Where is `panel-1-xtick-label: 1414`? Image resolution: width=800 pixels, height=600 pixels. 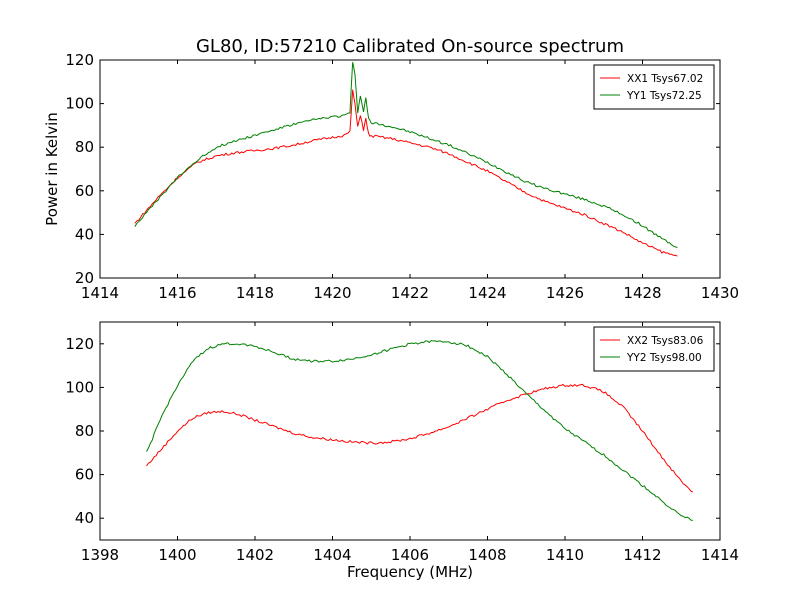 panel-1-xtick-label: 1414 is located at coordinates (100, 293).